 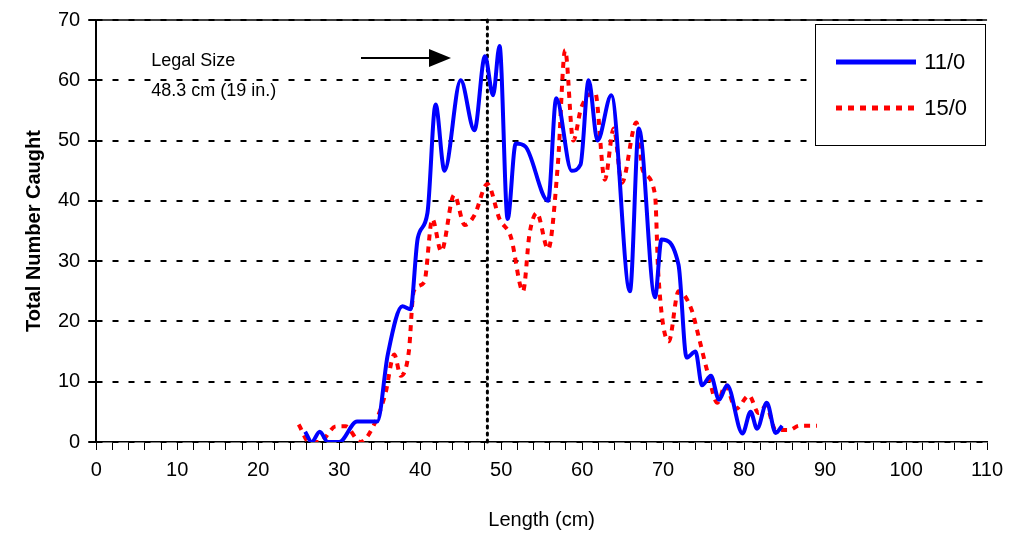 What do you see at coordinates (906, 468) in the screenshot?
I see `x-tick-label: 100` at bounding box center [906, 468].